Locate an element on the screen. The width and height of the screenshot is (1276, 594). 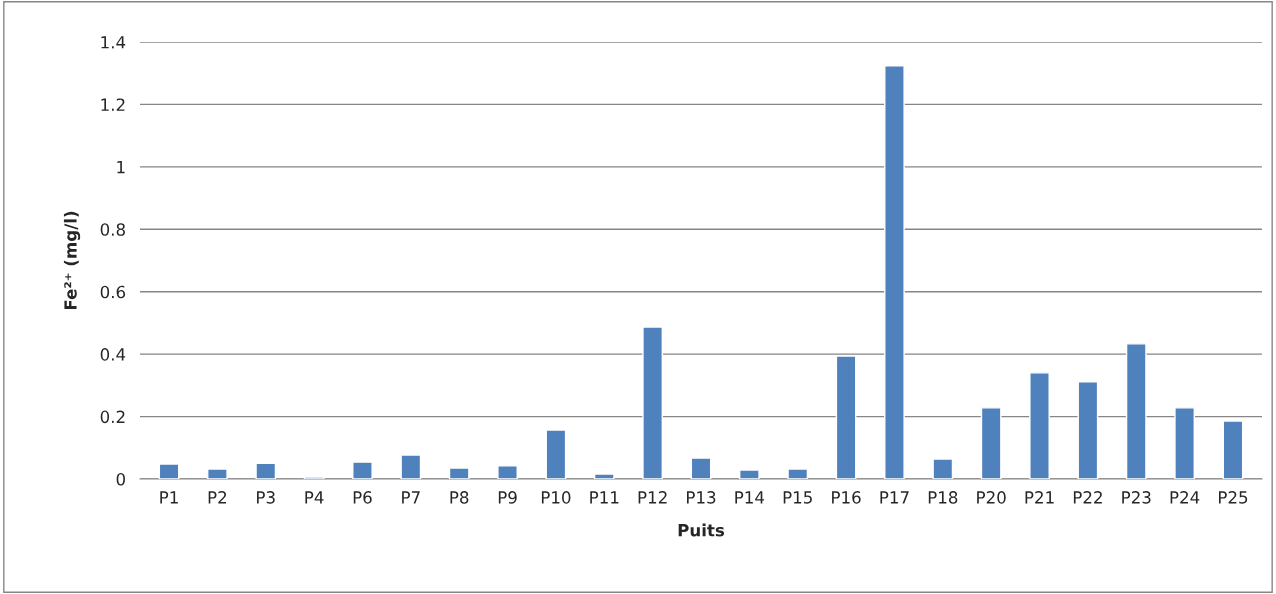
y-tick-label: 0.2 is located at coordinates (112, 417).